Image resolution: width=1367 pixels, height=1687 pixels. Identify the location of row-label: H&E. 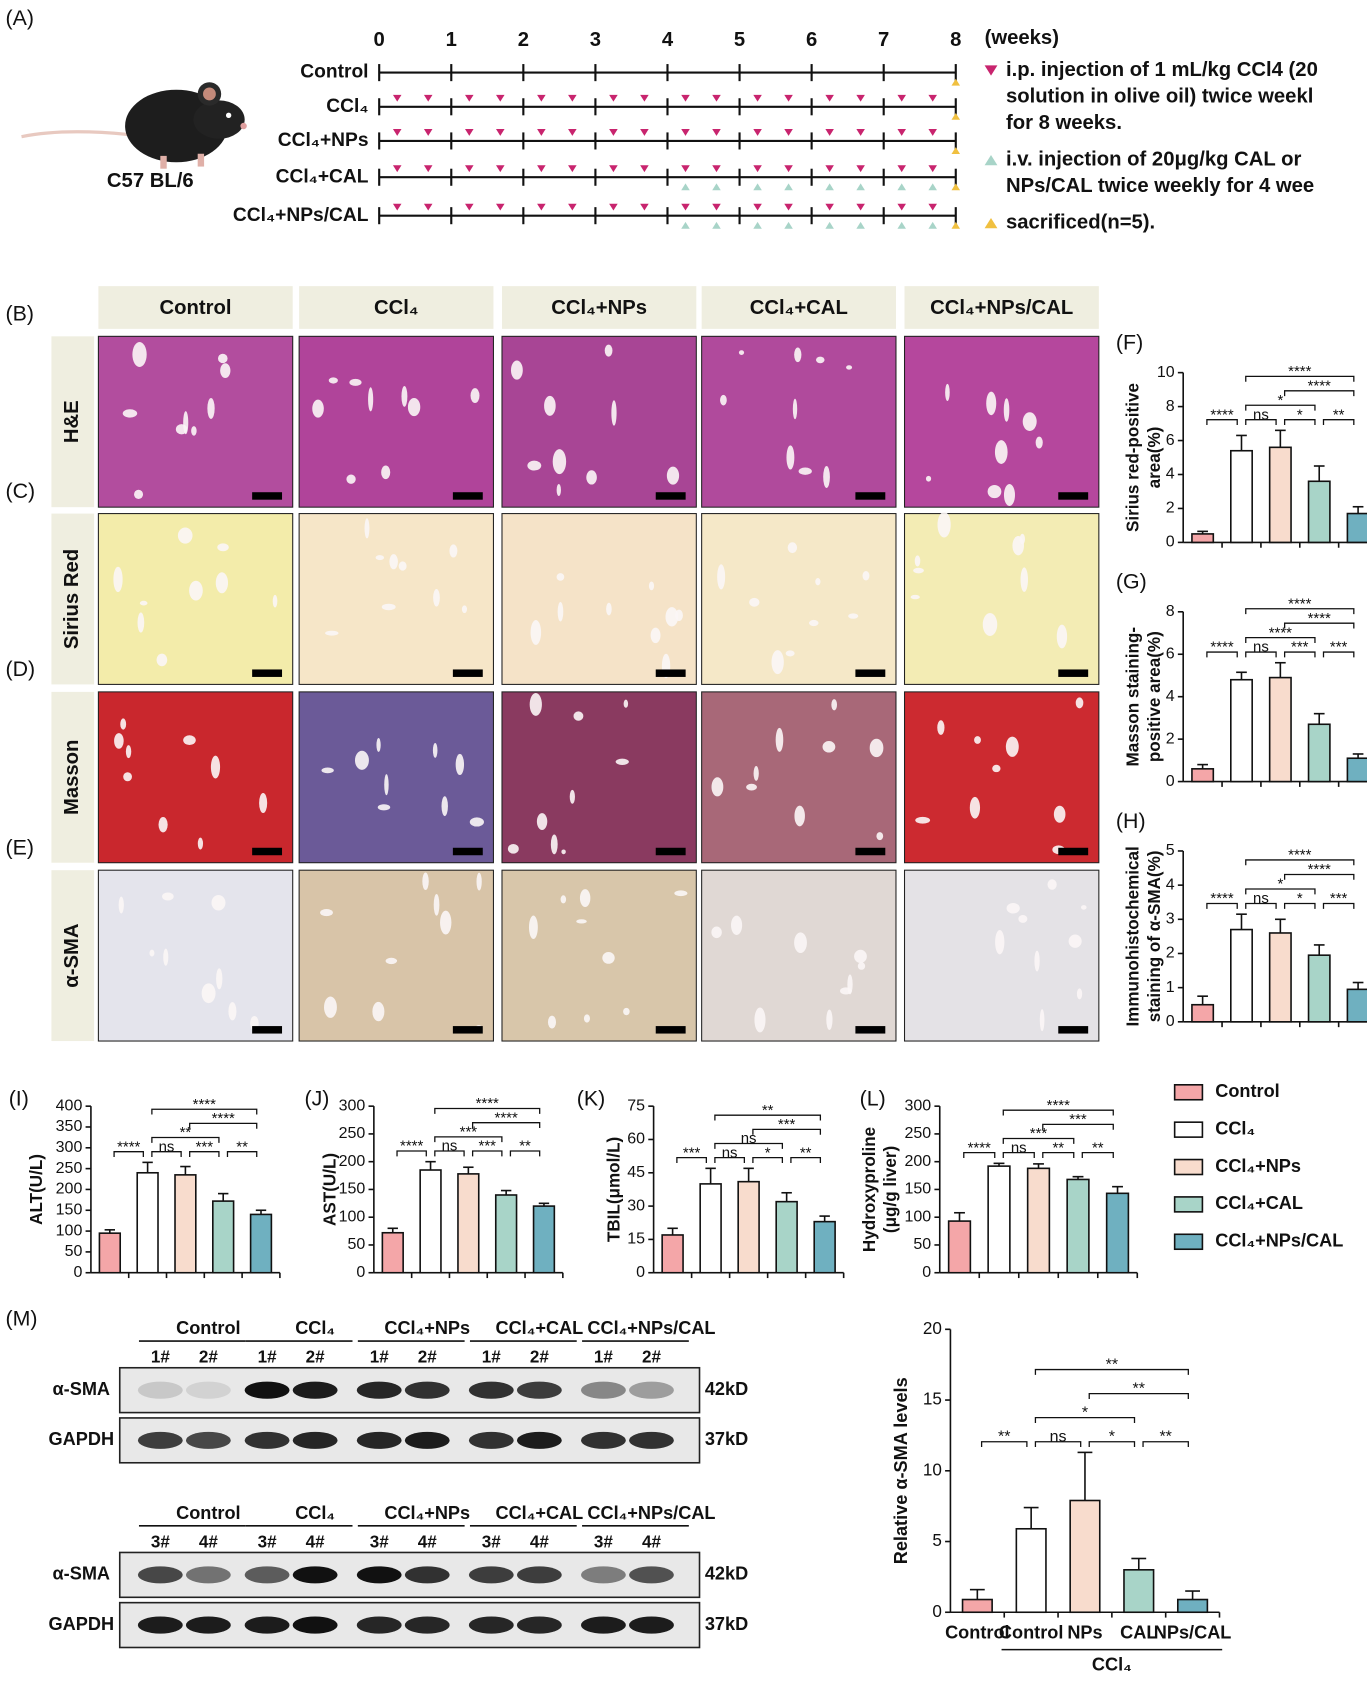
(72, 421).